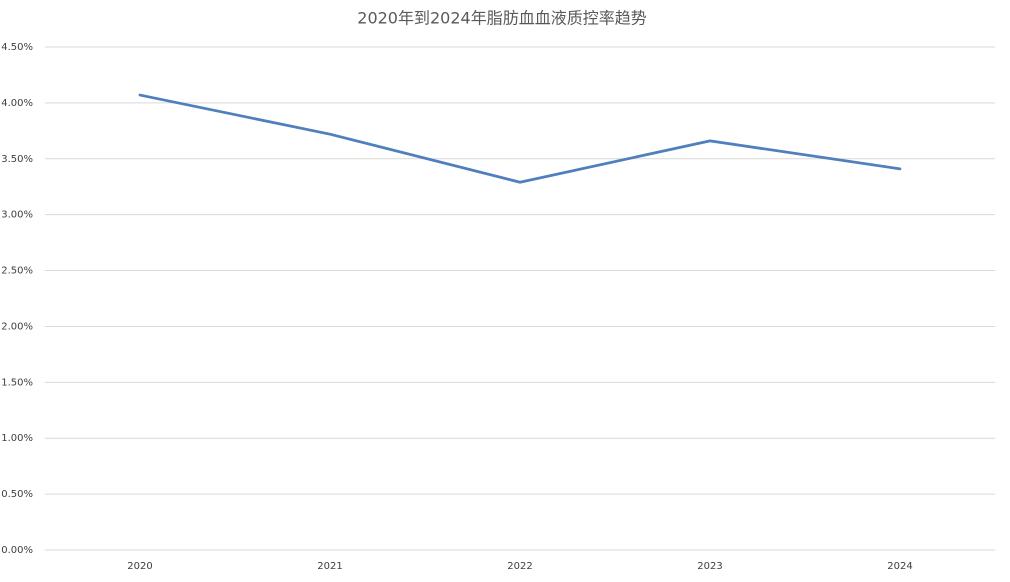 Image resolution: width=1010 pixels, height=582 pixels. Describe the element at coordinates (17, 326) in the screenshot. I see `y-tick-label: 2.00%` at that location.